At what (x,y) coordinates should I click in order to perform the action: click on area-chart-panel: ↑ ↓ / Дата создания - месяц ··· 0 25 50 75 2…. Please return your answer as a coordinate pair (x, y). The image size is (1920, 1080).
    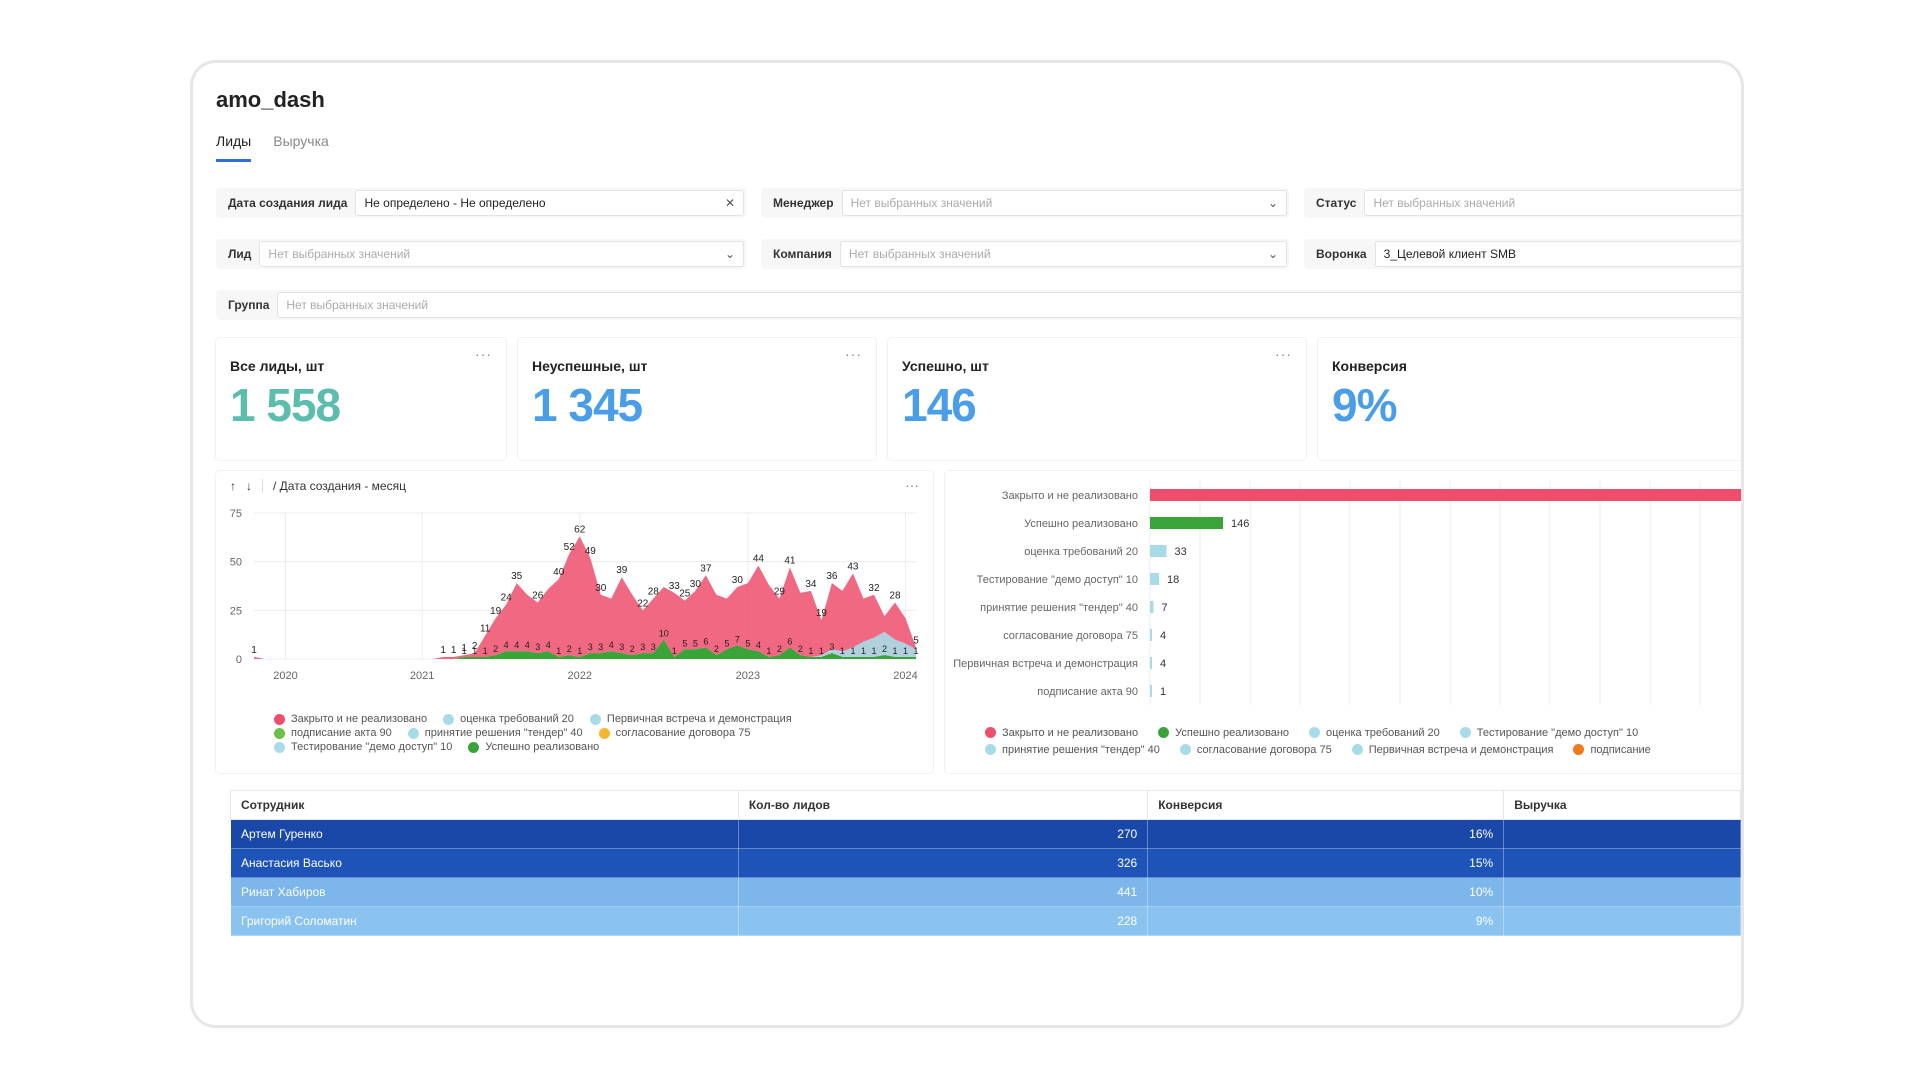
    Looking at the image, I should click on (574, 622).